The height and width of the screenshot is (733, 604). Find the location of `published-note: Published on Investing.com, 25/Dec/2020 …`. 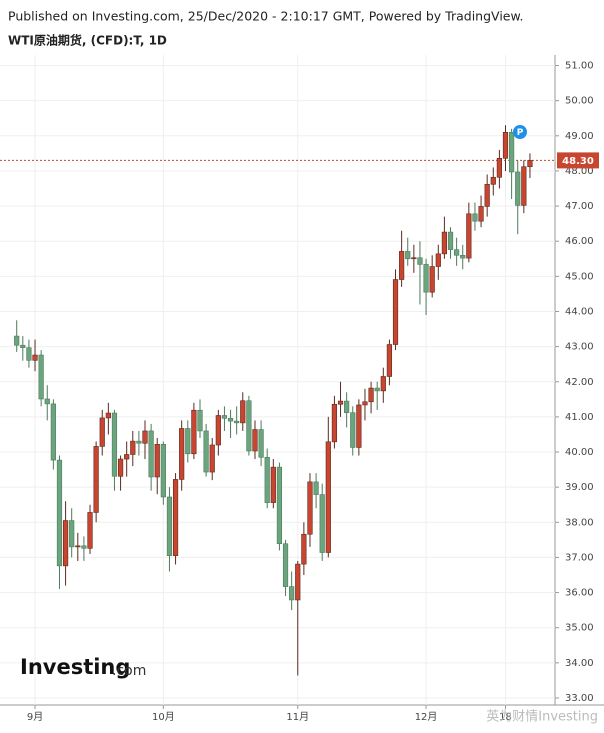

published-note: Published on Investing.com, 25/Dec/2020 … is located at coordinates (266, 16).